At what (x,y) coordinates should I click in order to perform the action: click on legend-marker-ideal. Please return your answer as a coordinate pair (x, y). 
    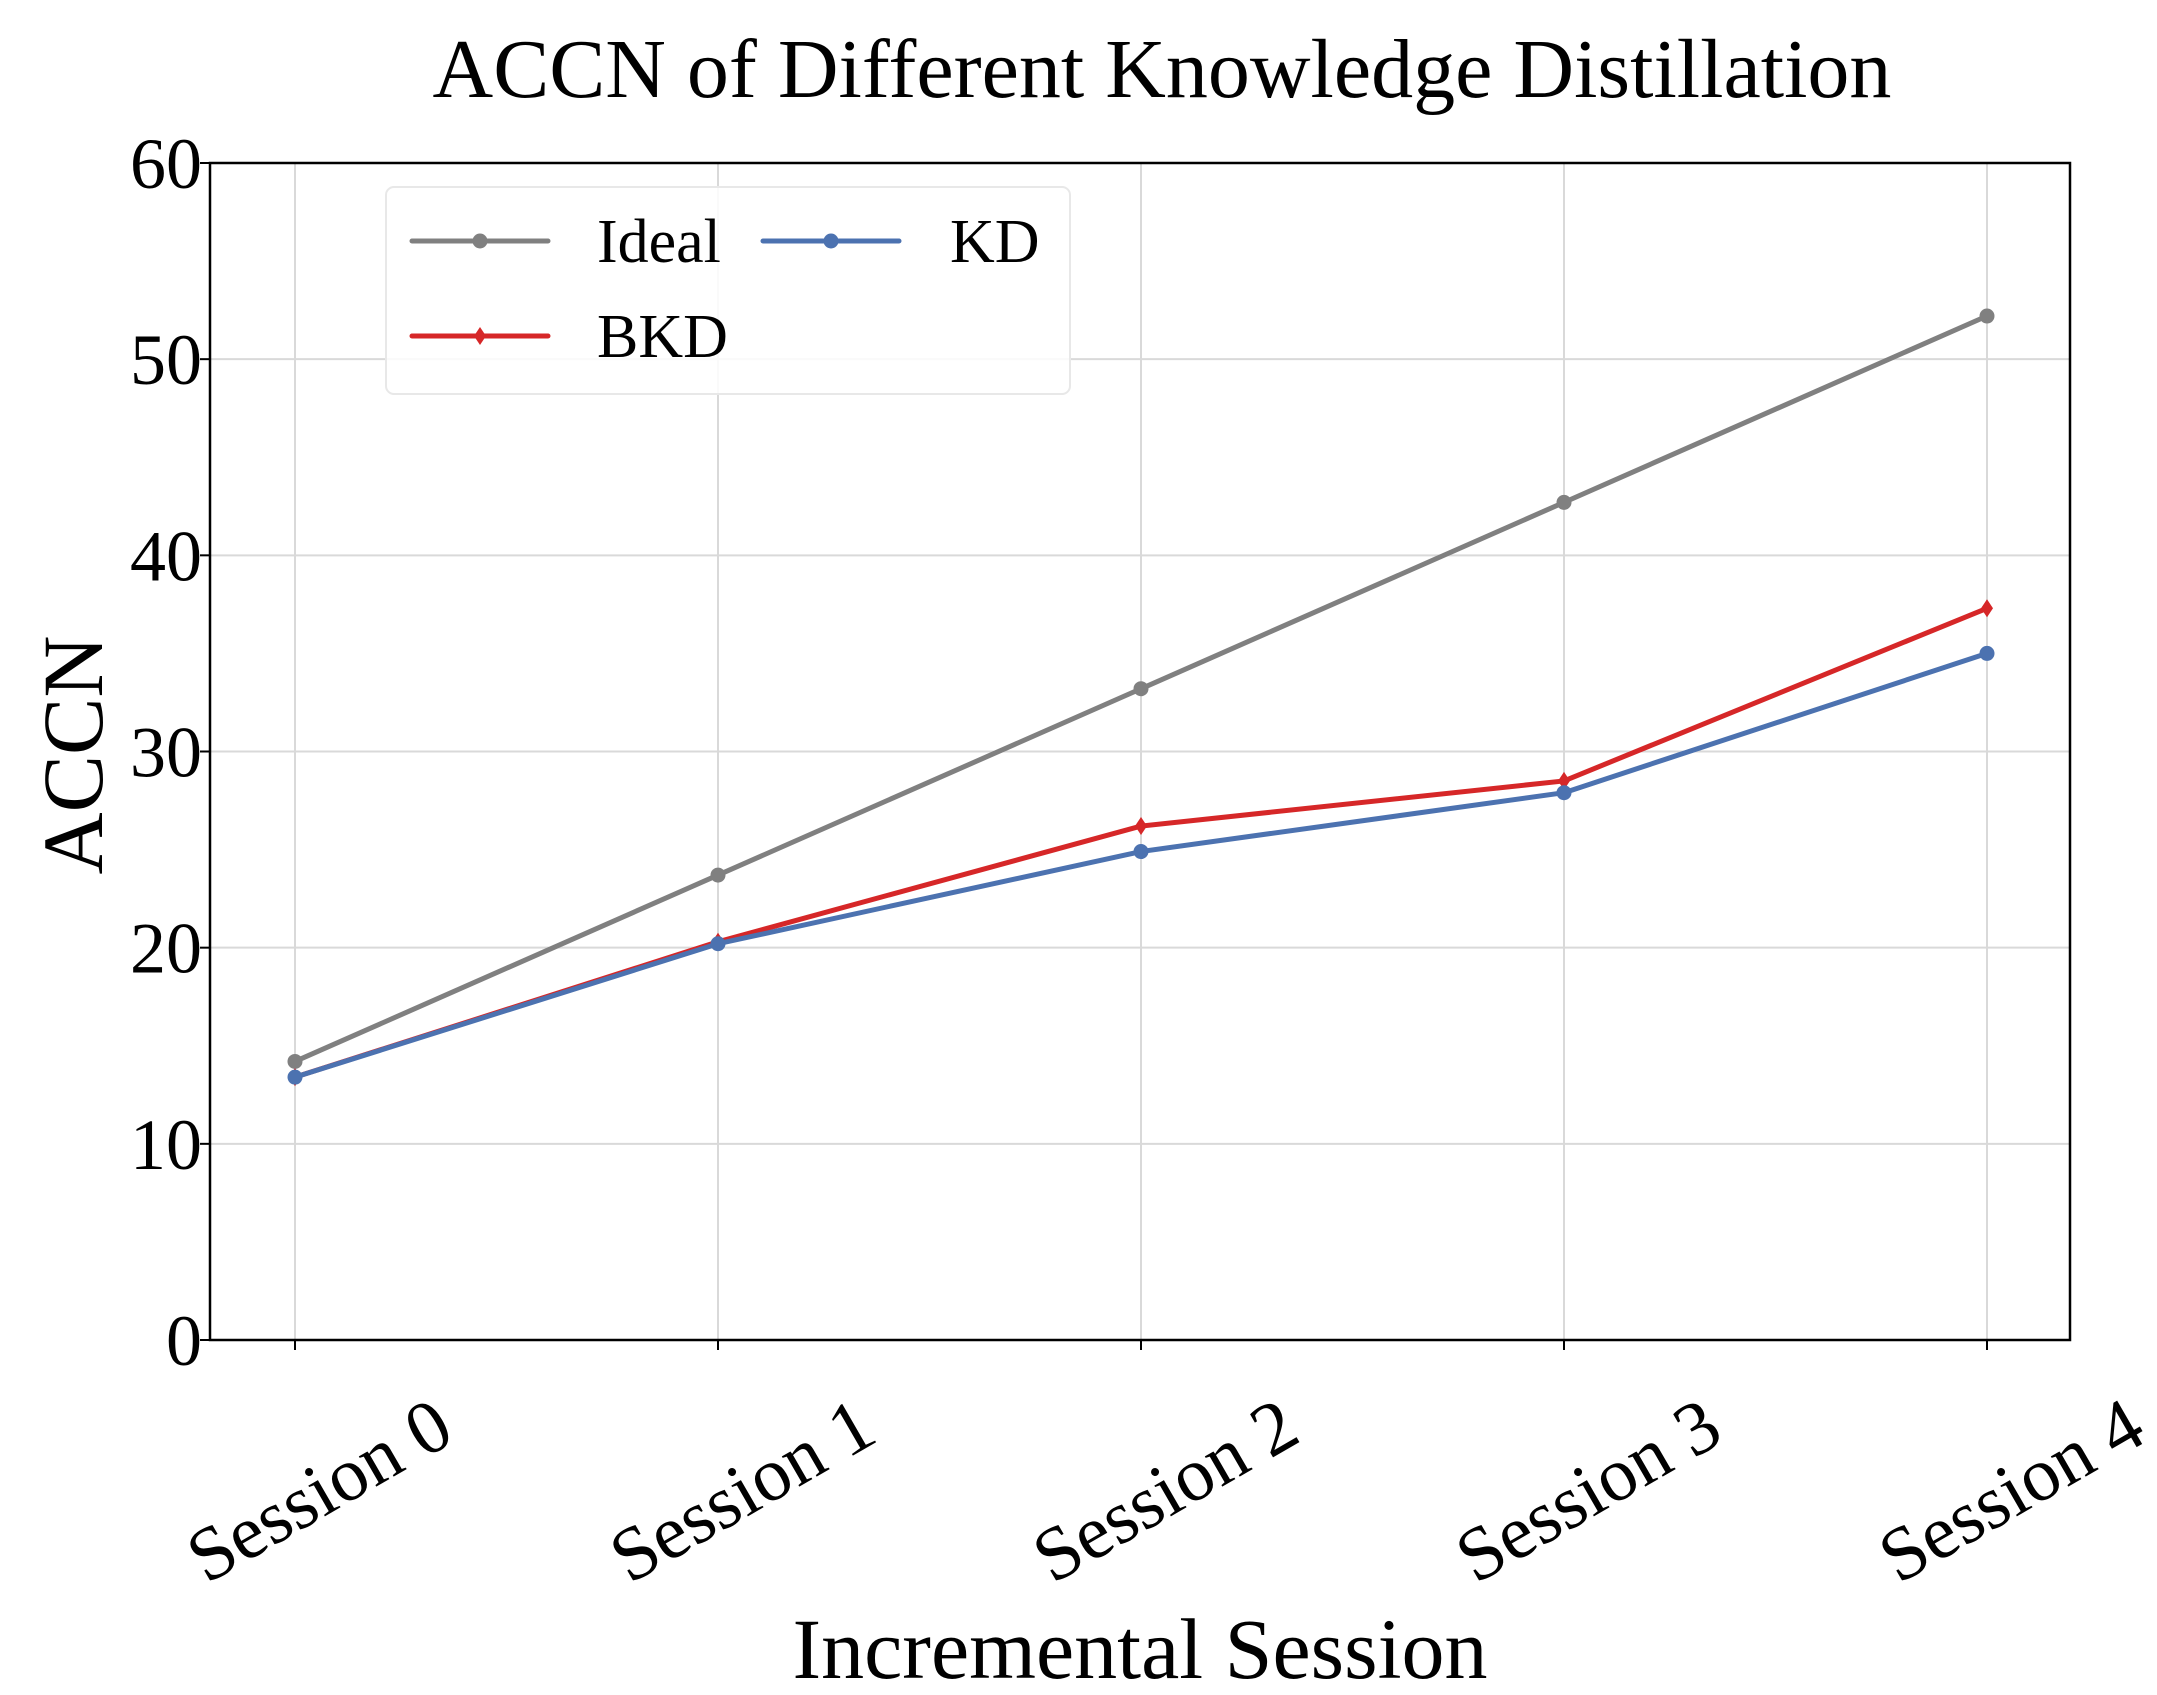
    Looking at the image, I should click on (480, 241).